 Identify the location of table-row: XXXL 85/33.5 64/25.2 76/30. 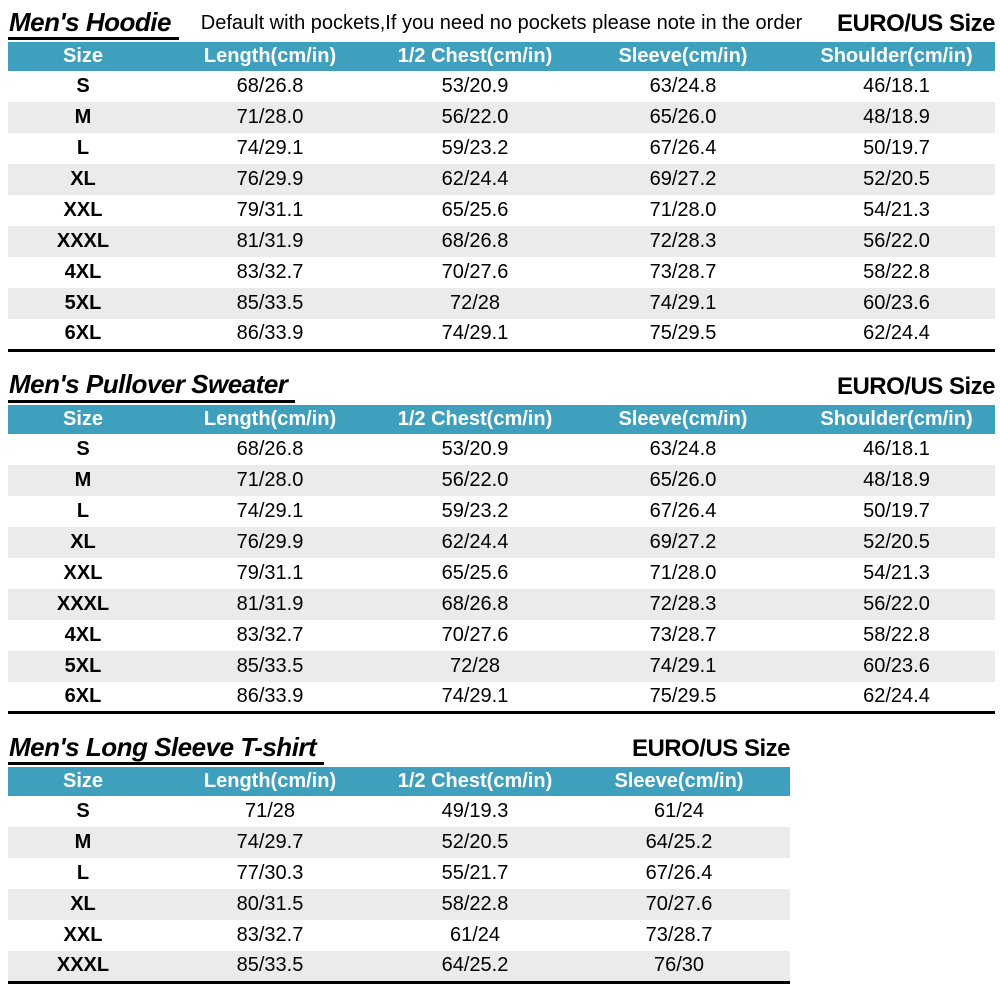
(399, 966).